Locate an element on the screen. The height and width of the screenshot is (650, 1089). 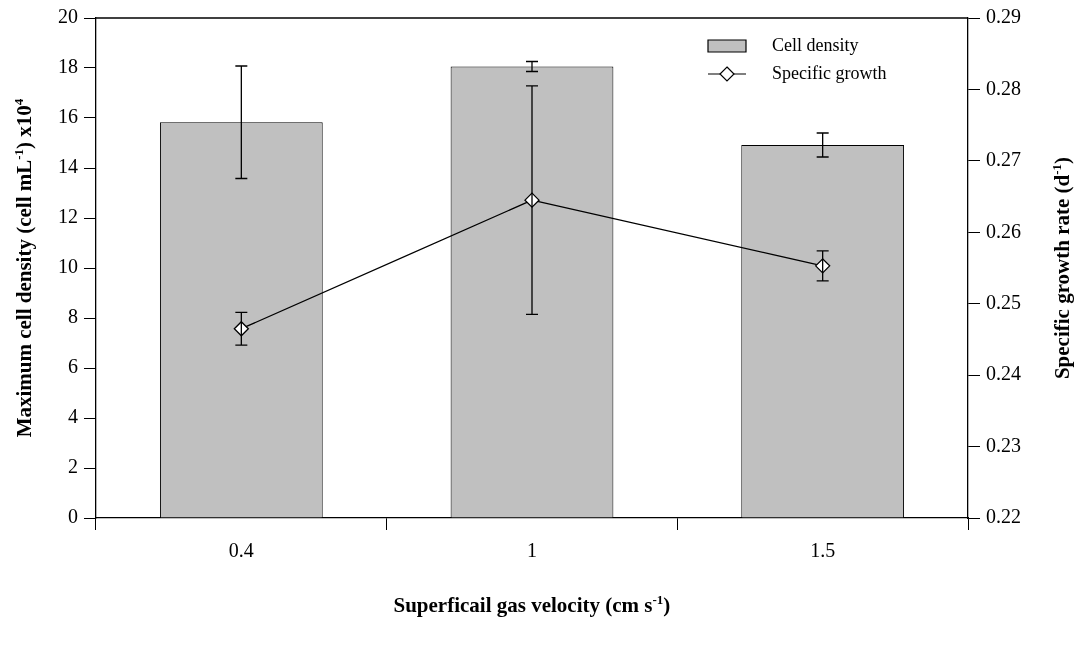
y2-tick-label: 0.22 is located at coordinates (1003, 516).